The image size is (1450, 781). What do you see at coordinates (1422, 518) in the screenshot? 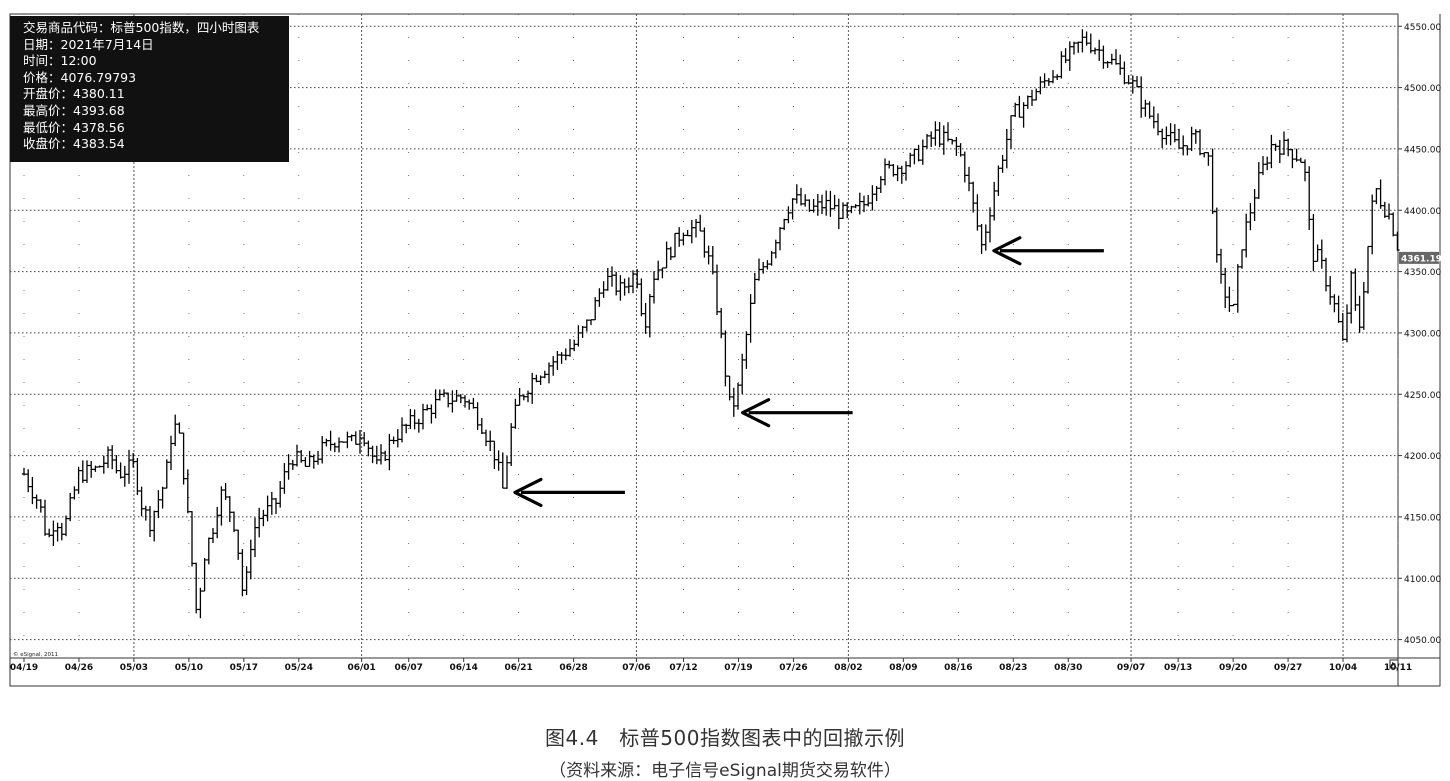
I see `y-tick-label: 4150.00` at bounding box center [1422, 518].